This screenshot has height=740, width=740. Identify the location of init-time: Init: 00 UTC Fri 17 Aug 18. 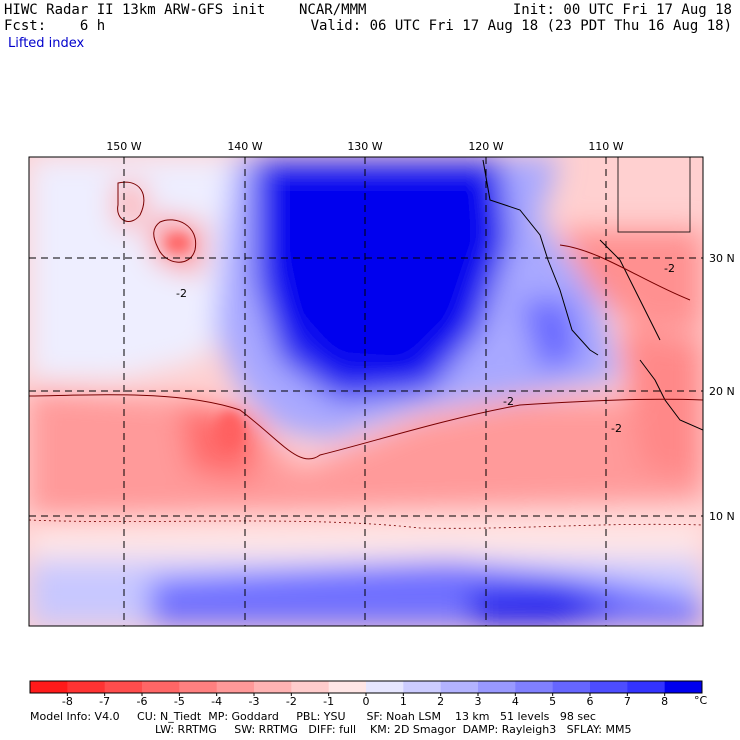
(622, 10).